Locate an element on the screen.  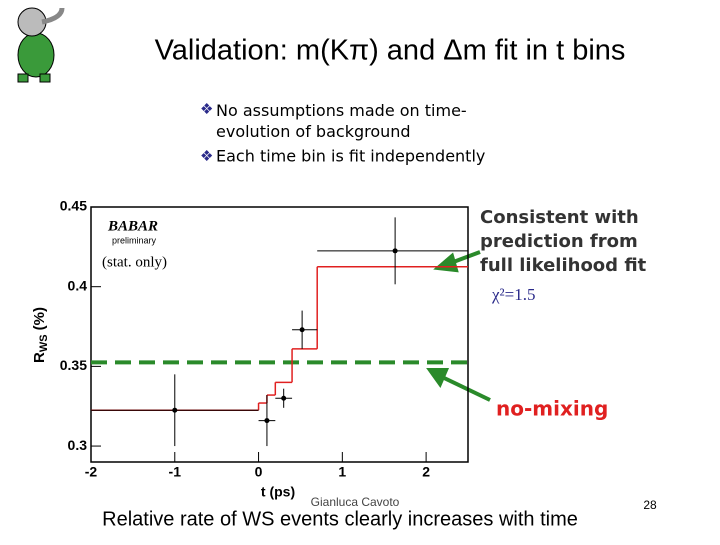
y-axis-label-part: WS is located at coordinates (44, 343).